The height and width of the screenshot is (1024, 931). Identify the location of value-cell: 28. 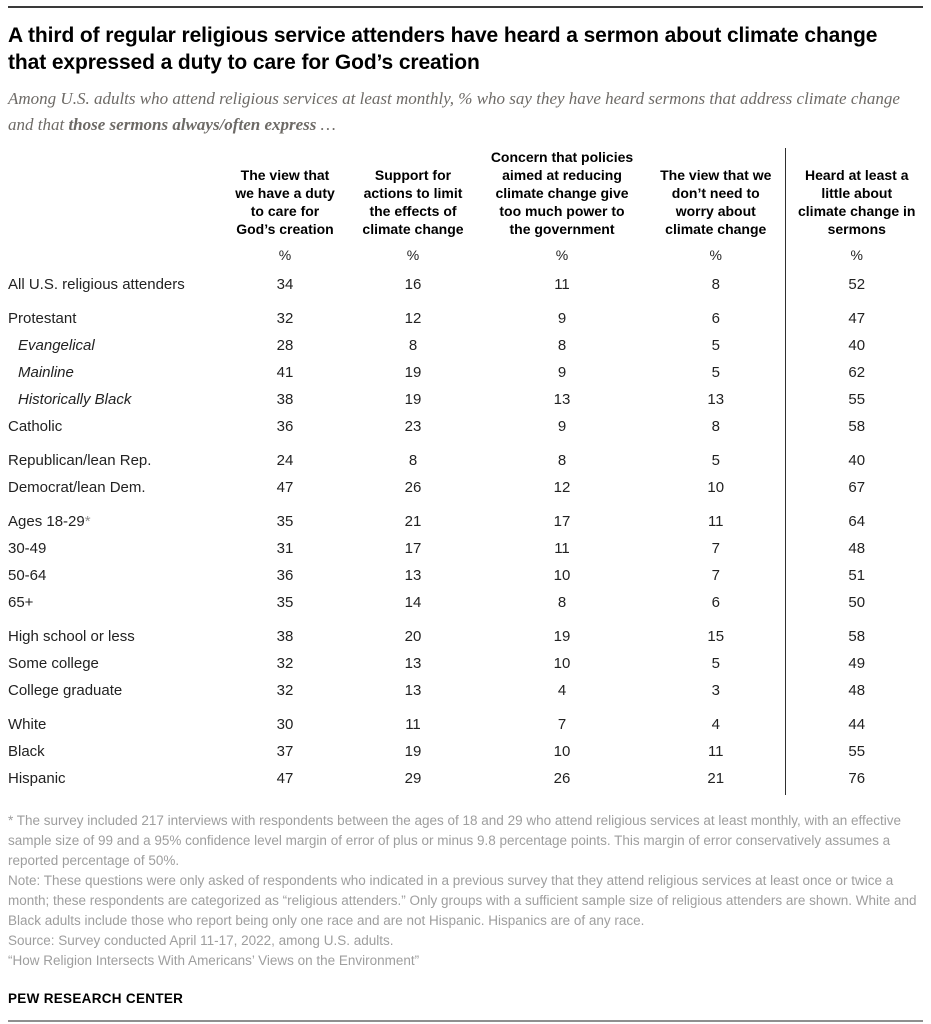
(285, 345).